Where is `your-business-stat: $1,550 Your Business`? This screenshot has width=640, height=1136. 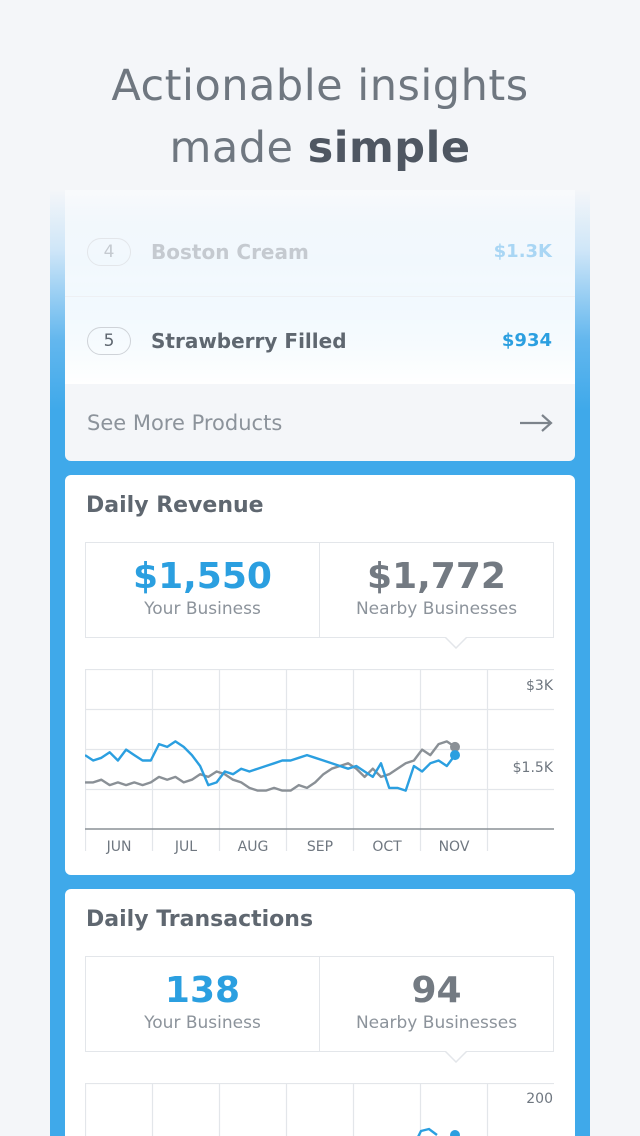
your-business-stat: $1,550 Your Business is located at coordinates (202, 590).